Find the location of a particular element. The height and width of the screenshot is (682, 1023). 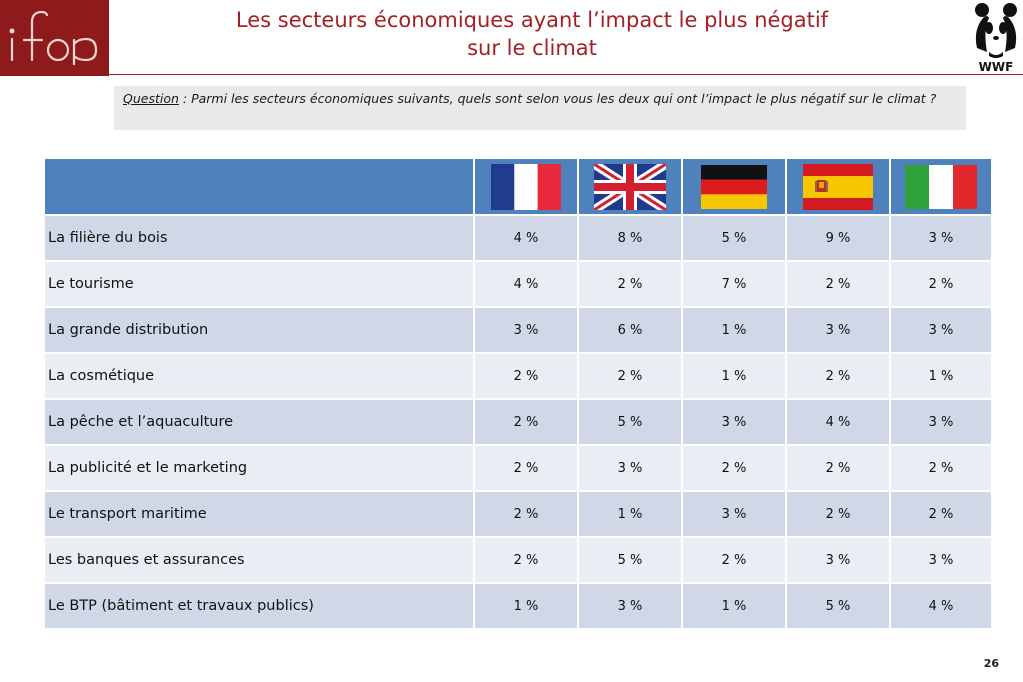

table-row: Le tourisme 4 % 2 % 7 % 2 % 2 % is located at coordinates (518, 284).